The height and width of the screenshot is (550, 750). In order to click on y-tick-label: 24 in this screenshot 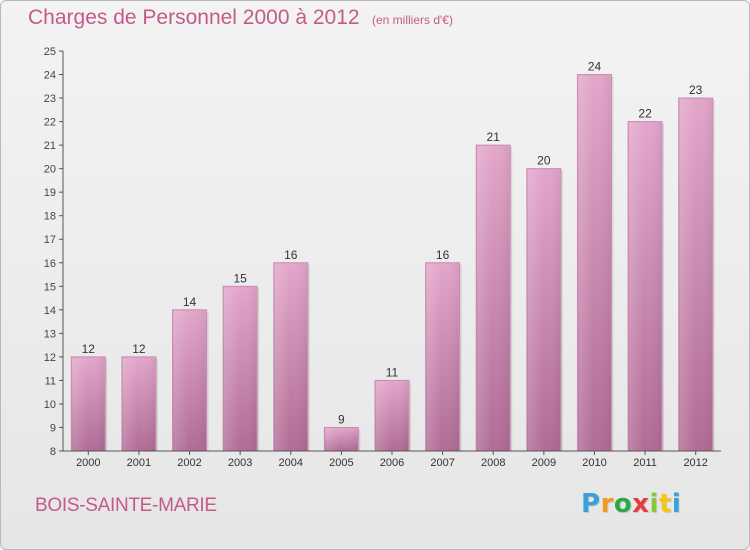, I will do `click(50, 76)`.